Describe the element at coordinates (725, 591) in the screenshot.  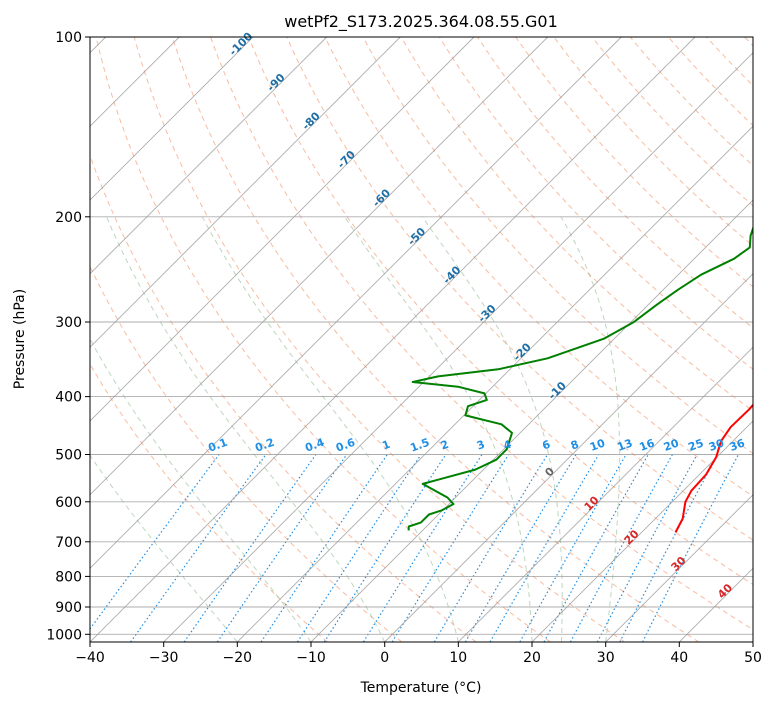
I see `warm-label-4: 40` at that location.